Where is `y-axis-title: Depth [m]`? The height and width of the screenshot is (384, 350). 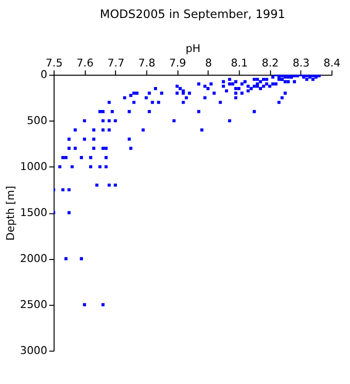
y-axis-title: Depth [m] is located at coordinates (11, 213).